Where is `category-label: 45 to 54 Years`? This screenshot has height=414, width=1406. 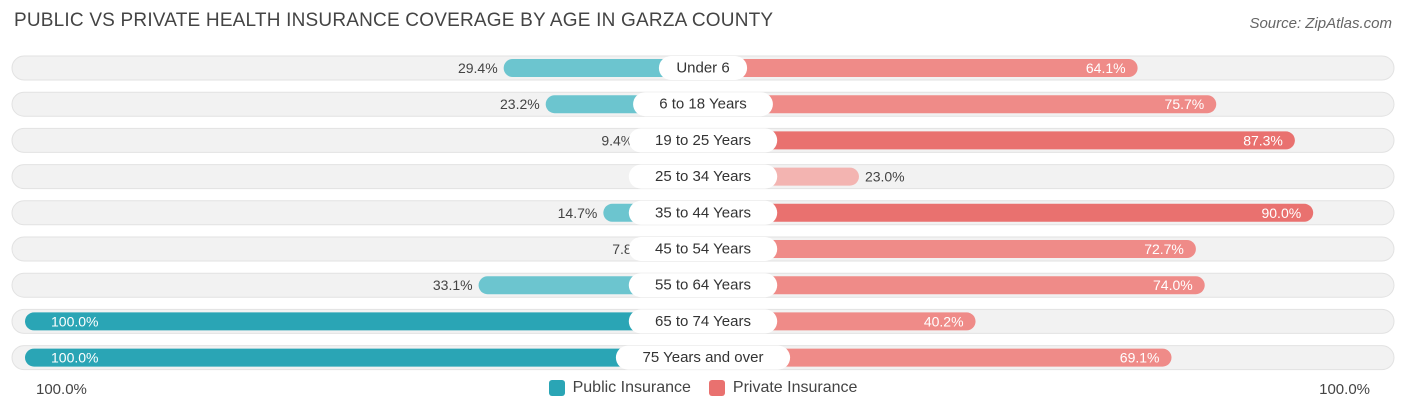 category-label: 45 to 54 Years is located at coordinates (703, 249).